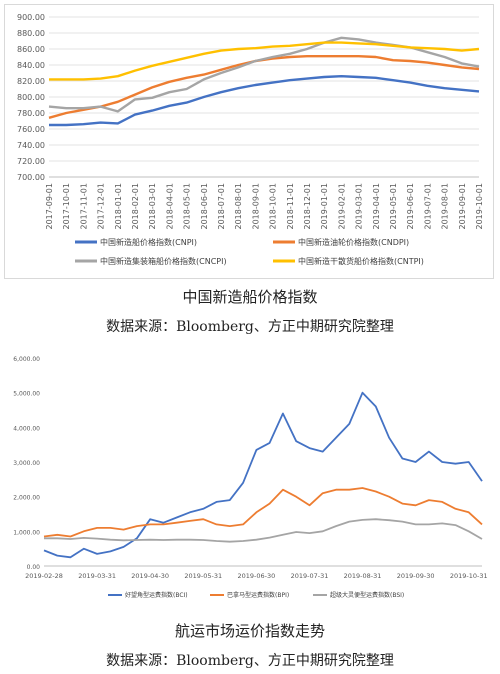  Describe the element at coordinates (361, 261) in the screenshot. I see `legend-label: 中国新造干散货船价格指数(CNTPI)` at that location.